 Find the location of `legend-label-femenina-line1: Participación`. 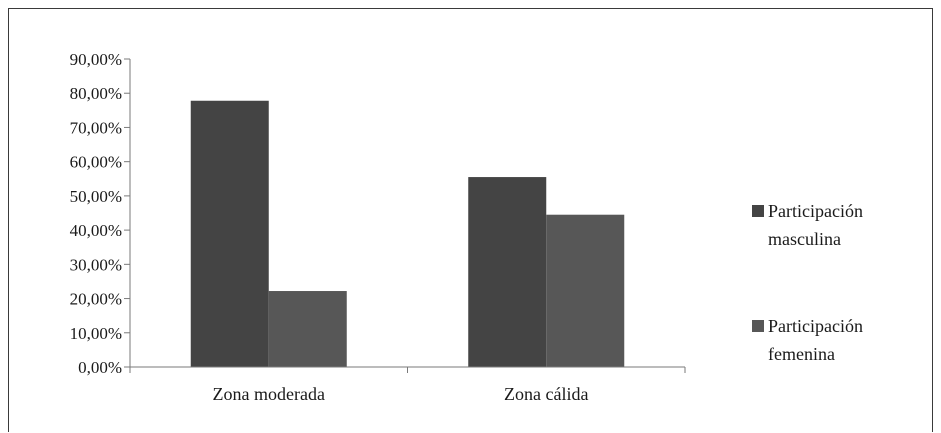

legend-label-femenina-line1: Participación is located at coordinates (815, 326).